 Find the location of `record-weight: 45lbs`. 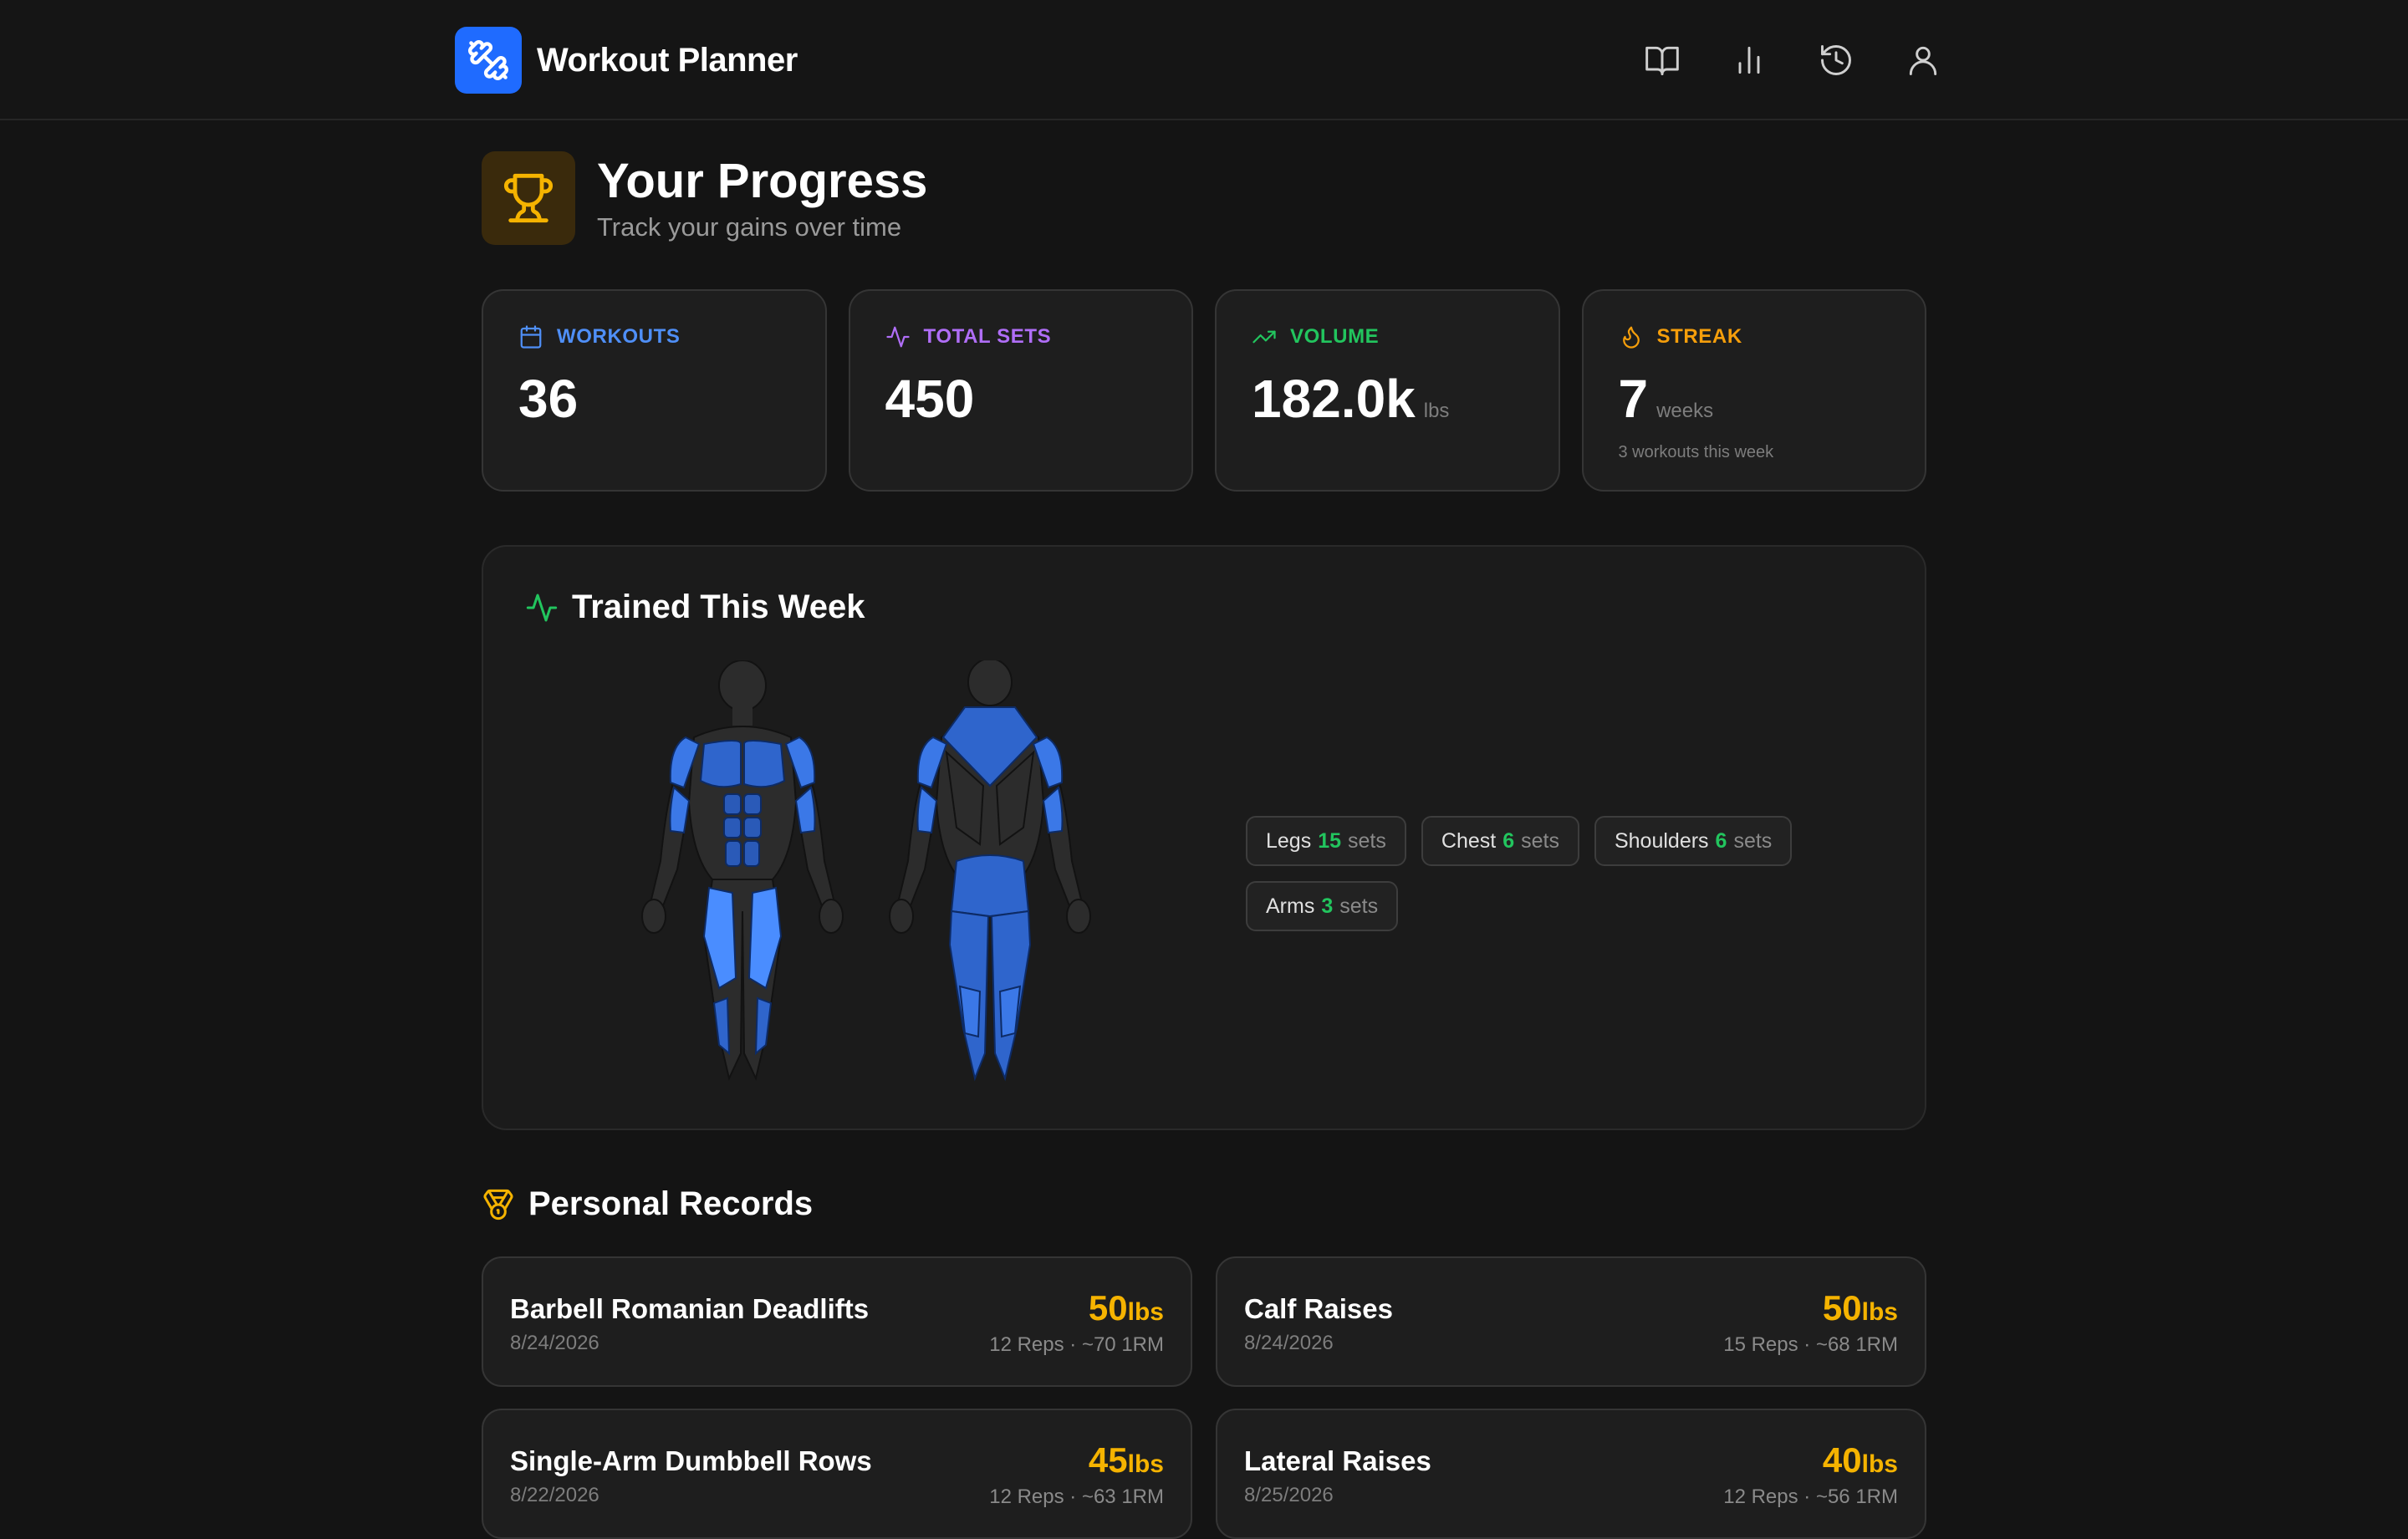

record-weight: 45lbs is located at coordinates (1126, 1460).